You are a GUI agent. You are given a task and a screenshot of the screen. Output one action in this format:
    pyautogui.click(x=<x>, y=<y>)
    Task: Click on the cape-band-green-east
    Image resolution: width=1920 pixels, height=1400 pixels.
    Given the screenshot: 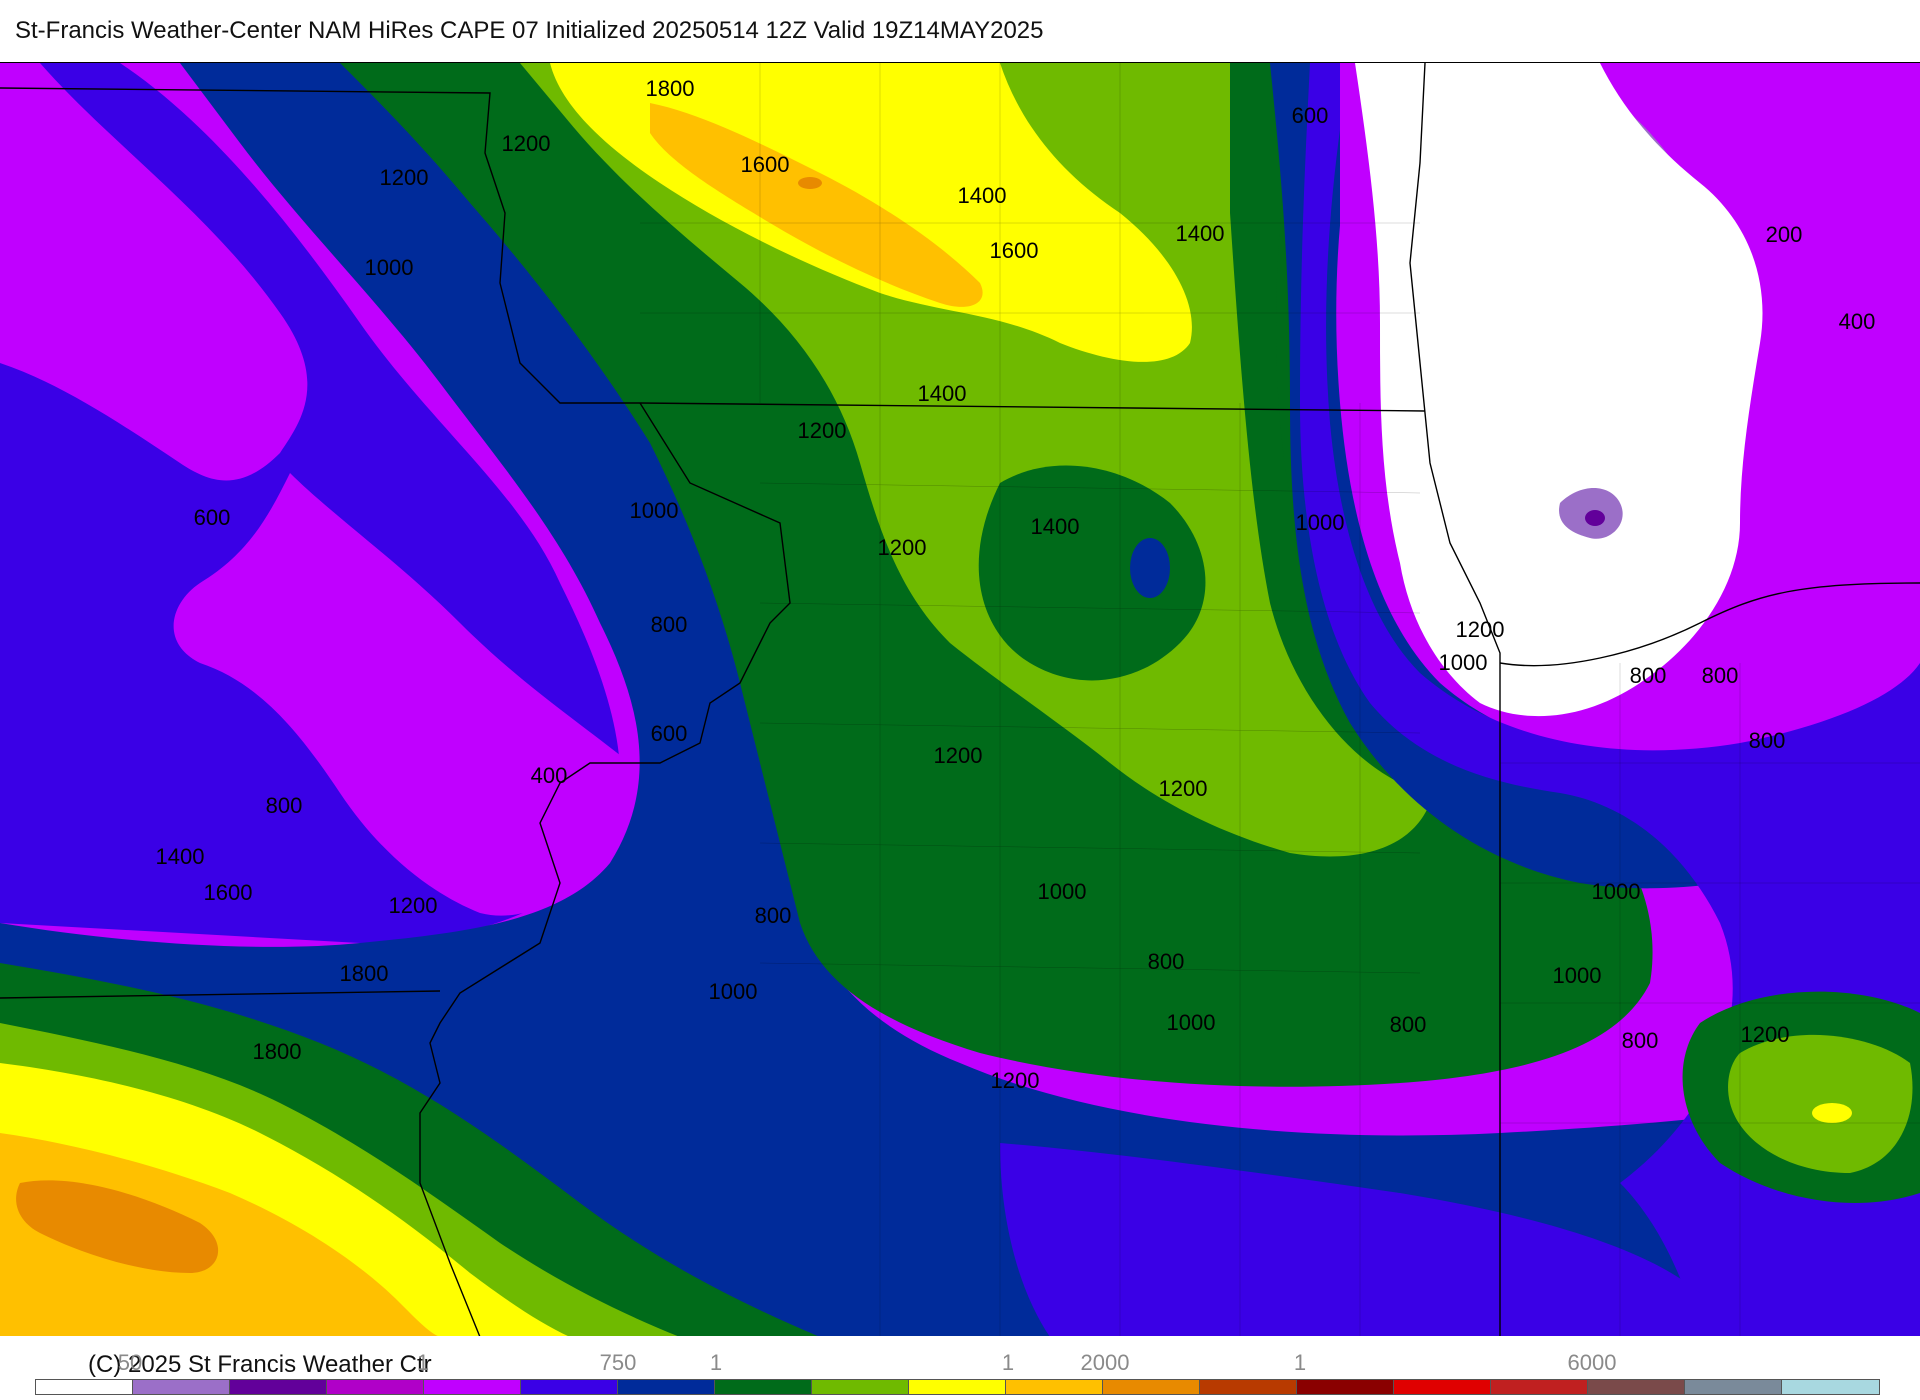 What is the action you would take?
    pyautogui.click(x=1375, y=430)
    